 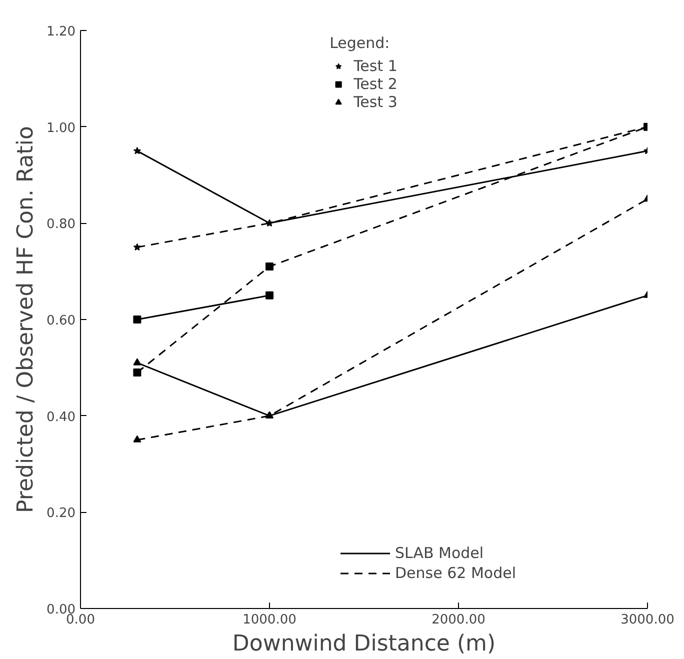 I want to click on legend-title: Legend:, so click(x=360, y=43).